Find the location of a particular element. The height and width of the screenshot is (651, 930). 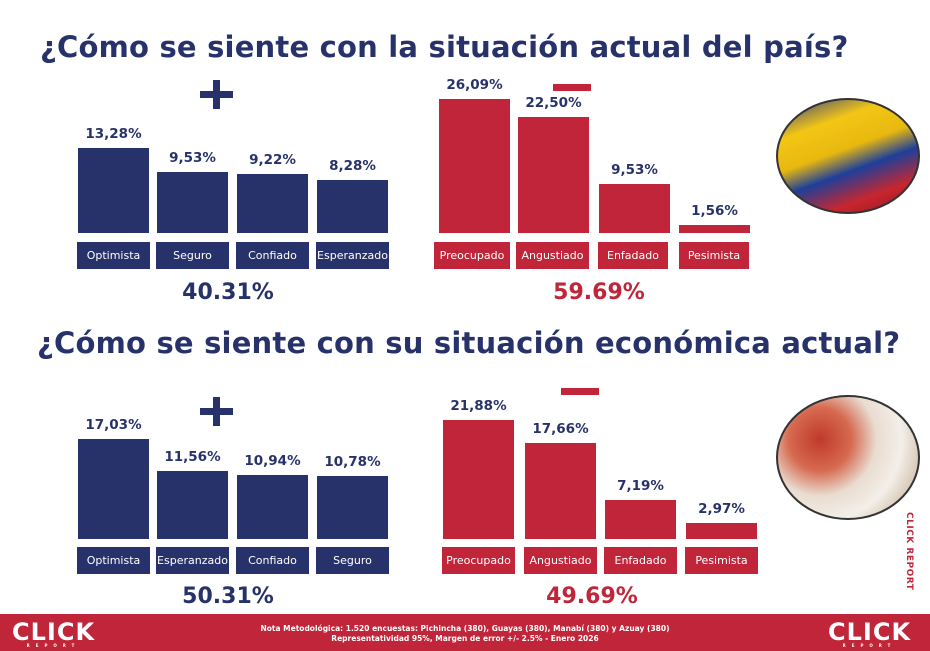

value-label: 13,28% is located at coordinates (113, 134).